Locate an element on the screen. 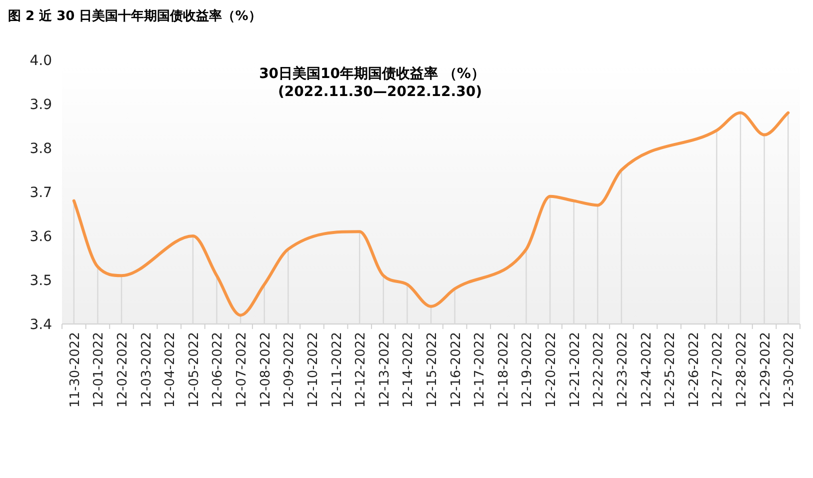 The width and height of the screenshot is (813, 478). x-tick-label: 12-18-2022 is located at coordinates (504, 370).